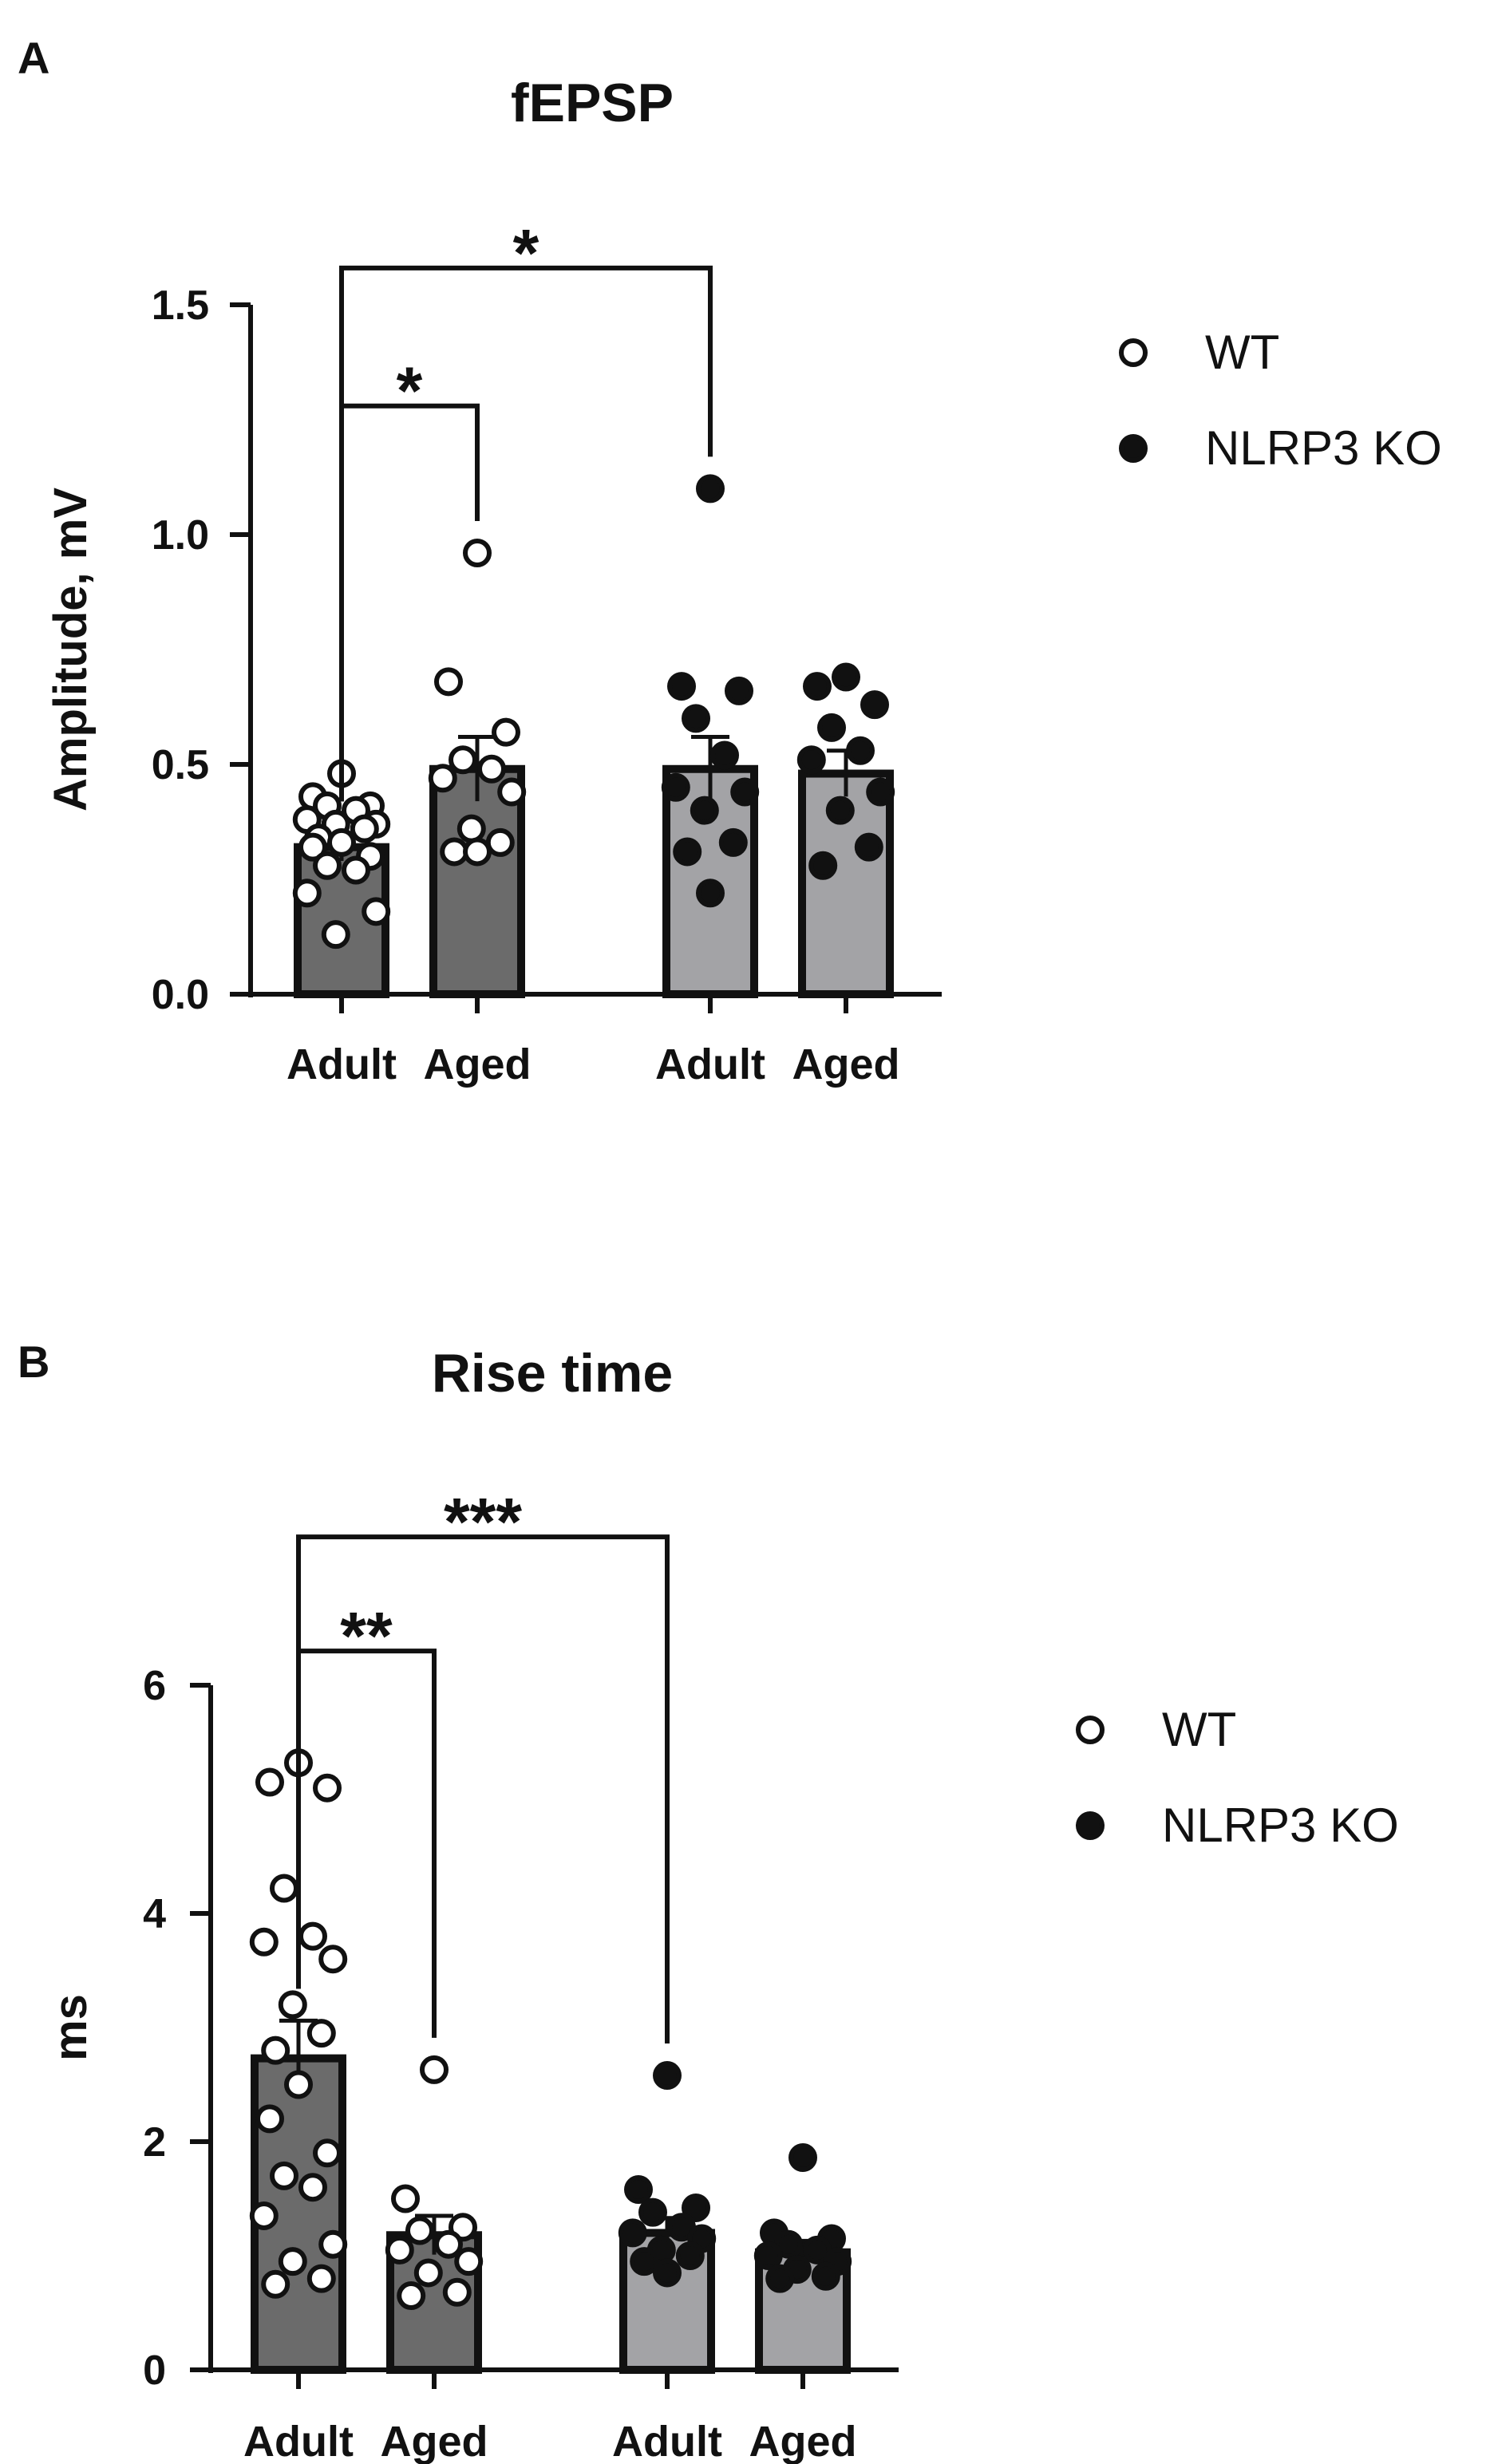 The image size is (1486, 2464). I want to click on panel-letter: A, so click(33, 58).